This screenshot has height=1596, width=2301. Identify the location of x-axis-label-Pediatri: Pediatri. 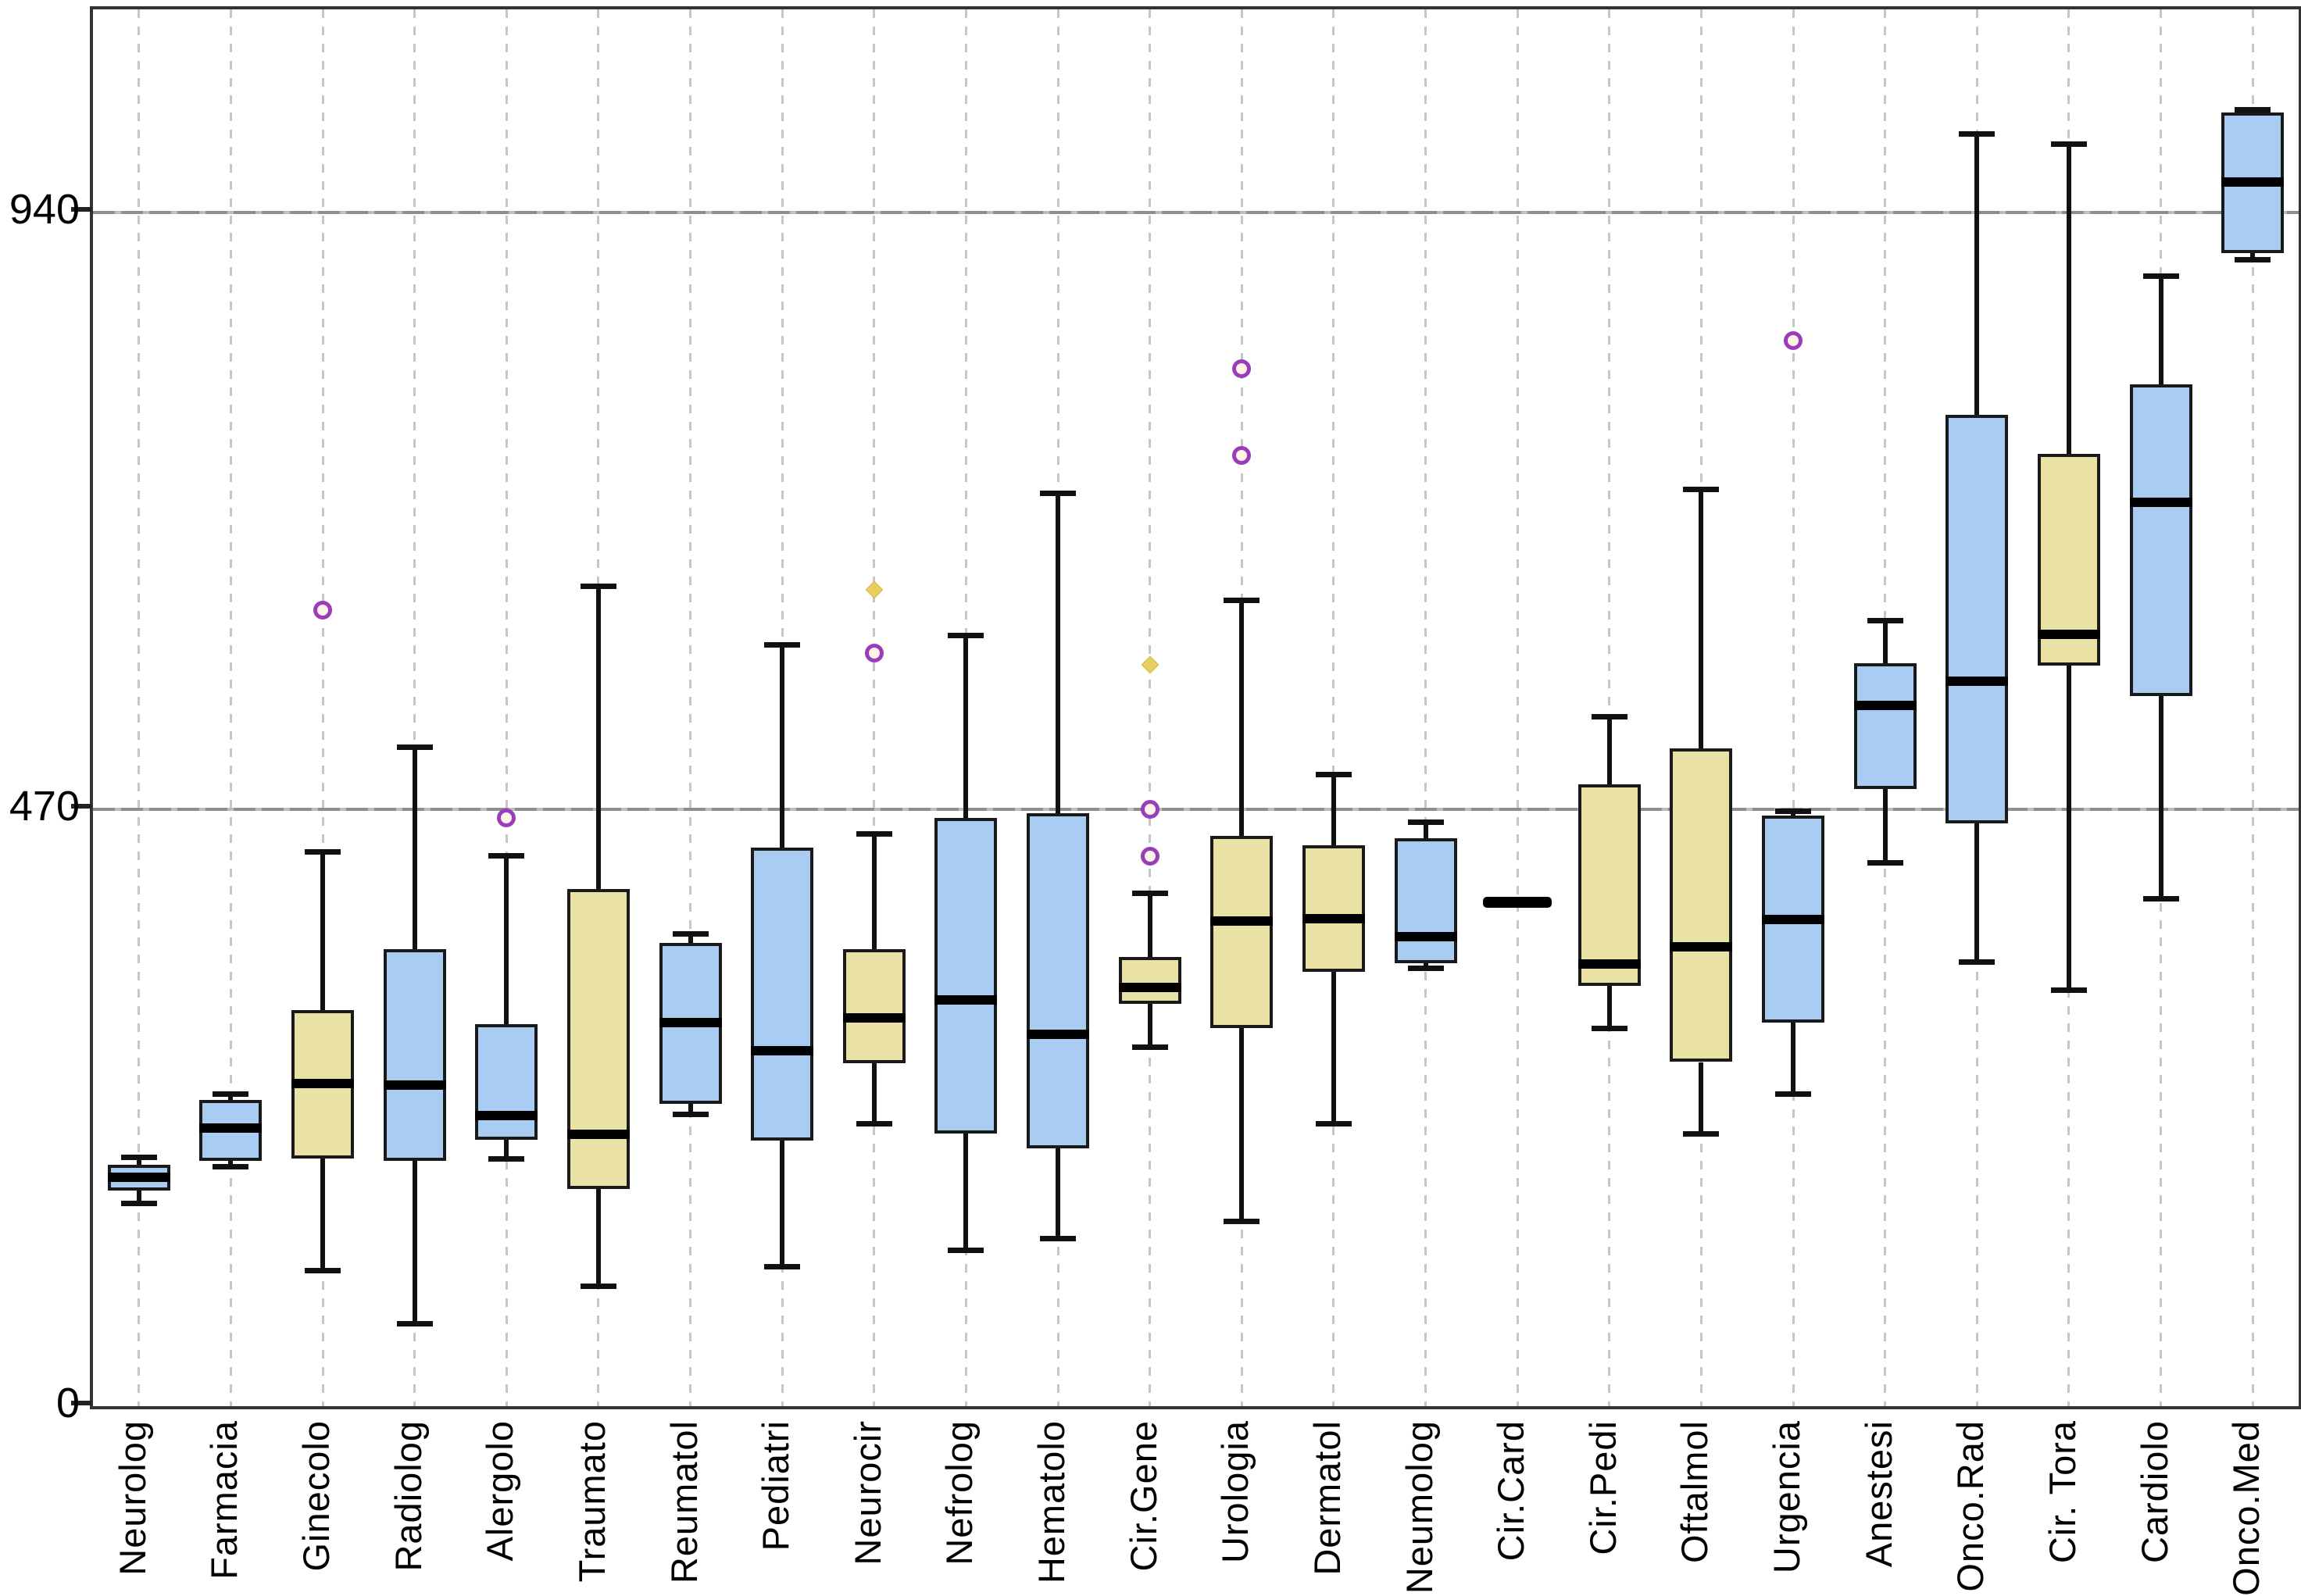
(776, 1485).